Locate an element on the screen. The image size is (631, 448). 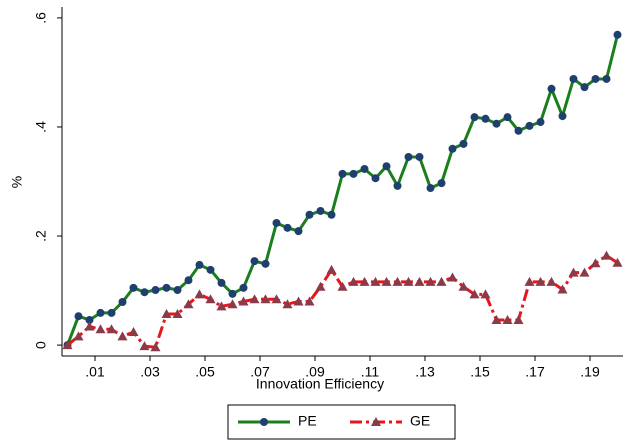
x-tick-label: .17 is located at coordinates (535, 372).